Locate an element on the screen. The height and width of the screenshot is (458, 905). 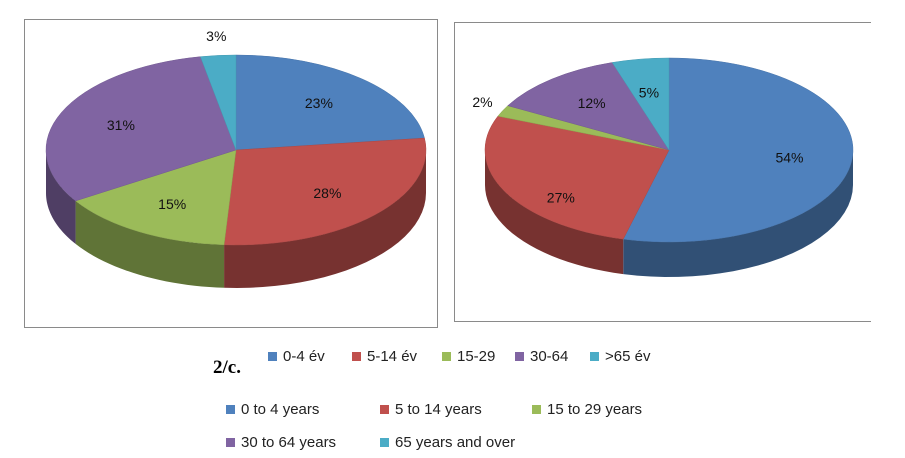
legend-hu-item-3: 30-64 is located at coordinates (541, 356).